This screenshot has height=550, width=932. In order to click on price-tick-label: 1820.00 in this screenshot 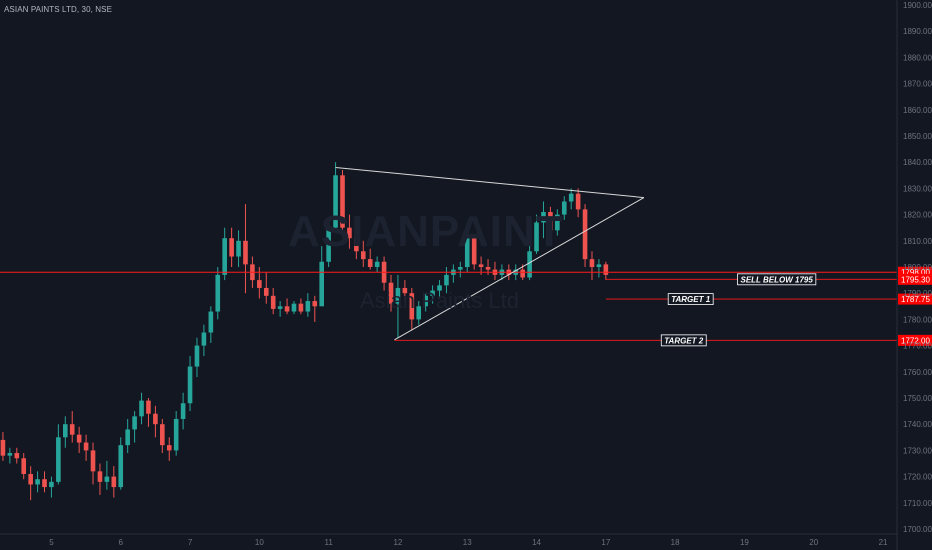, I will do `click(917, 215)`.